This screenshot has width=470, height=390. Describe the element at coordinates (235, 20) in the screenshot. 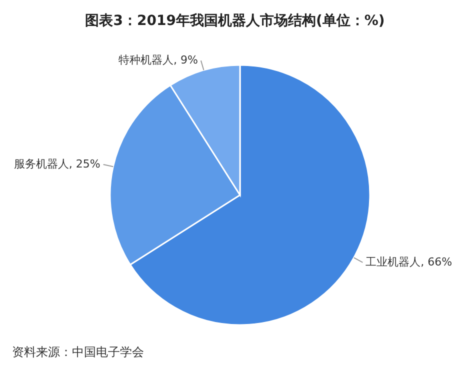

I see `chart-title: 图表3：2019年我国机器人市场结构(单位：%)` at that location.